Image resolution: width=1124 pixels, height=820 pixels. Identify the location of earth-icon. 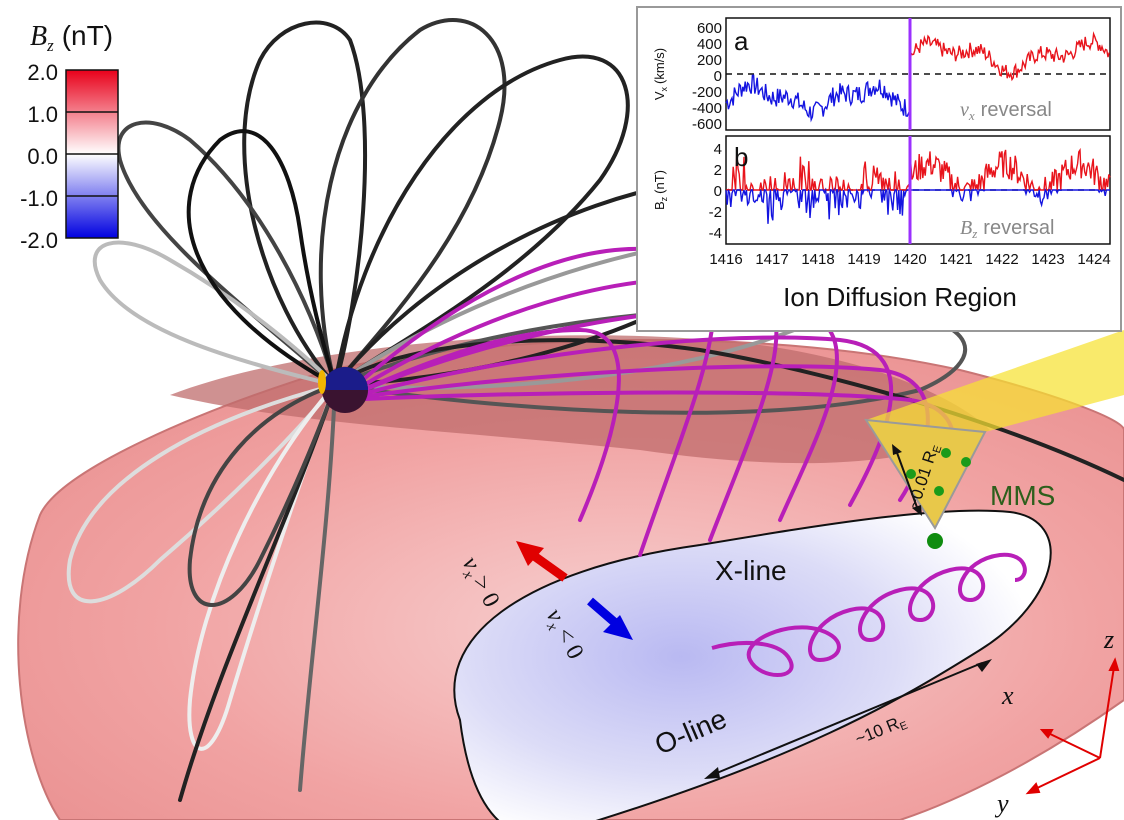
(343, 390).